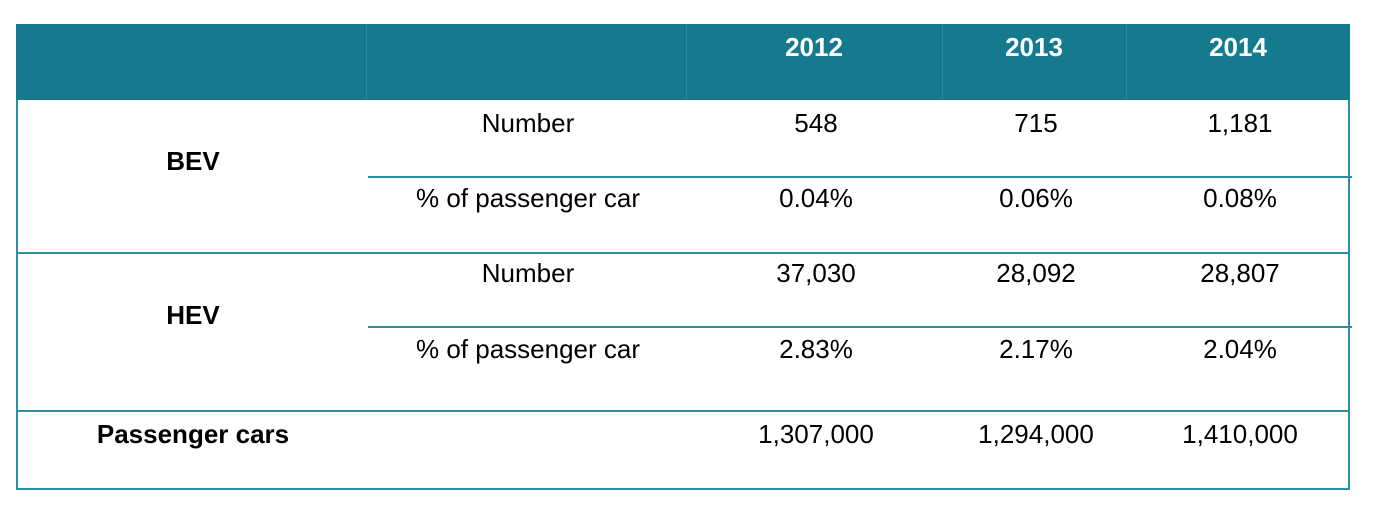 The height and width of the screenshot is (506, 1376). Describe the element at coordinates (1240, 434) in the screenshot. I see `total-2014: 1,410,000` at that location.